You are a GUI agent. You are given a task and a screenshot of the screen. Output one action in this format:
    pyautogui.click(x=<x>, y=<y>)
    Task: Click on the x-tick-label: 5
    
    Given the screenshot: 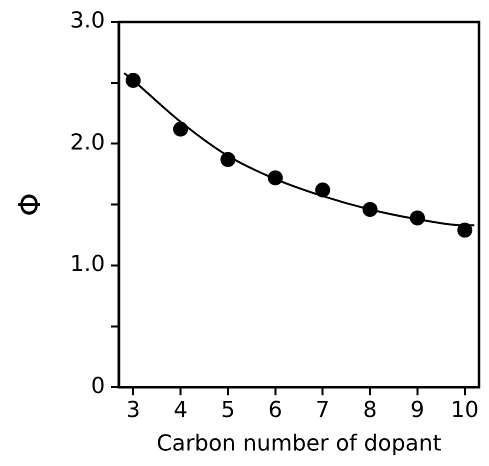 What is the action you would take?
    pyautogui.click(x=227, y=411)
    